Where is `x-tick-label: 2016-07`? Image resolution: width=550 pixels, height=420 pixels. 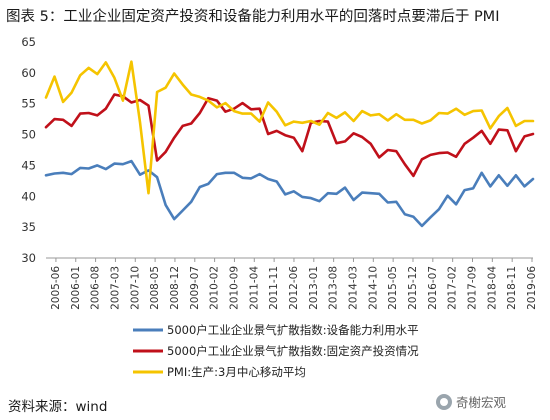 x-tick-label: 2016-07 is located at coordinates (433, 288).